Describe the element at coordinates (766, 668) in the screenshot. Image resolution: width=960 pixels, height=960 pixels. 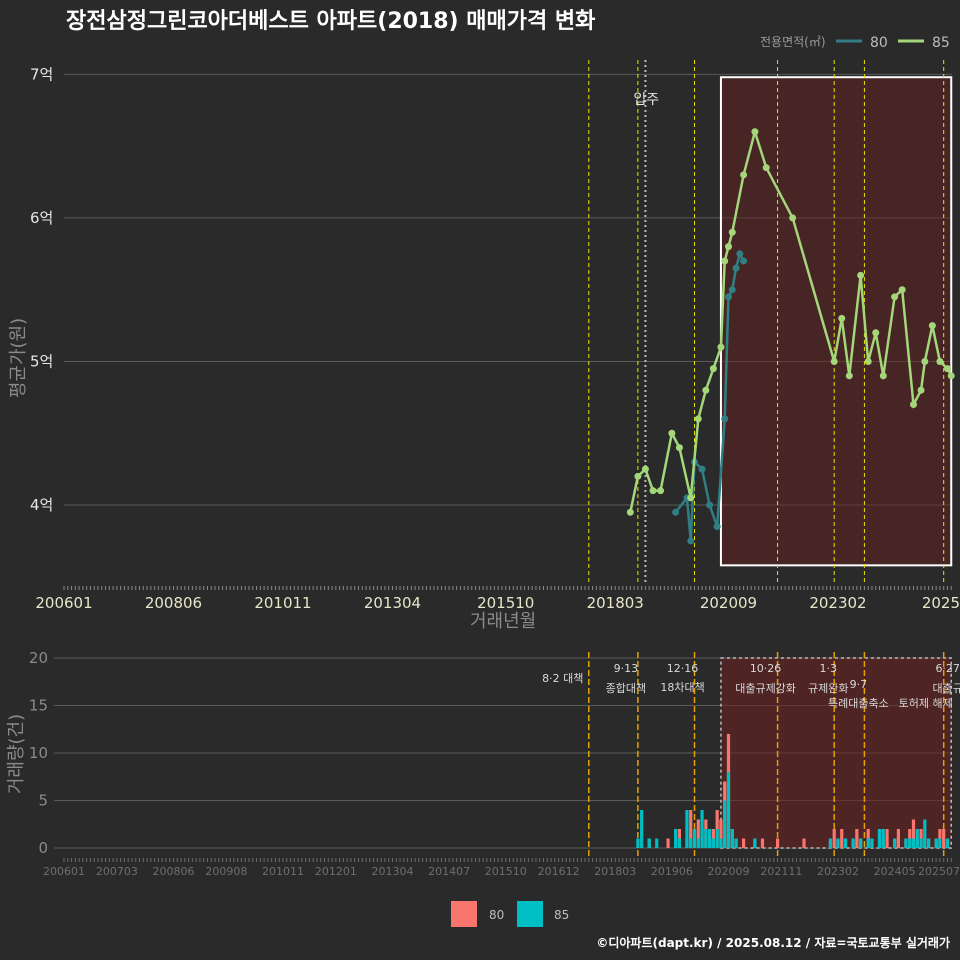
I see `policy-date-label: 10·26` at that location.